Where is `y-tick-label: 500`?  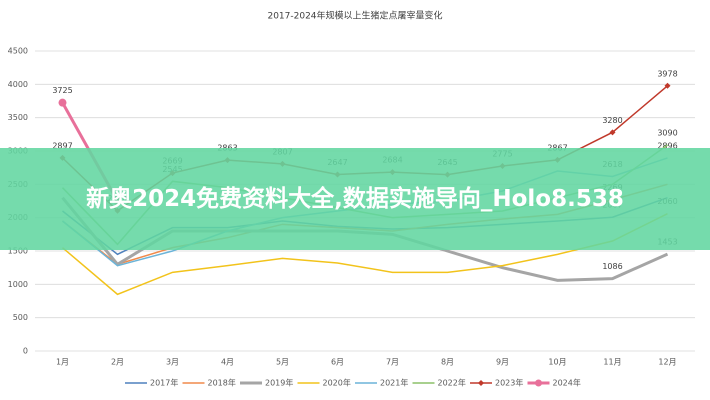 y-tick-label: 500 is located at coordinates (20, 317).